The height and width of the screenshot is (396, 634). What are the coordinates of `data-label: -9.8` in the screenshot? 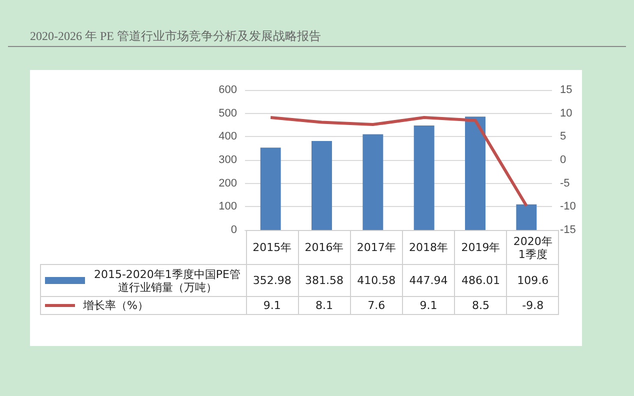 It's located at (532, 305).